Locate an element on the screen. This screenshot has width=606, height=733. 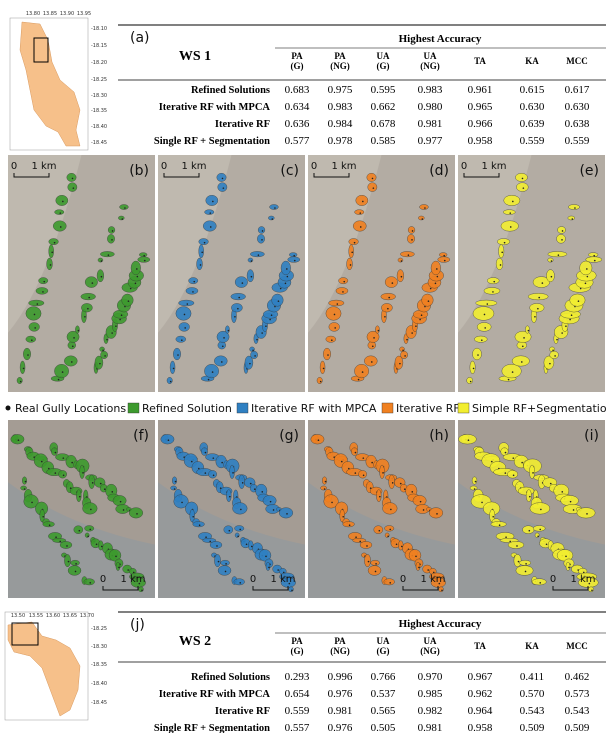
table-cell: 0.565 is located at coordinates (383, 711).